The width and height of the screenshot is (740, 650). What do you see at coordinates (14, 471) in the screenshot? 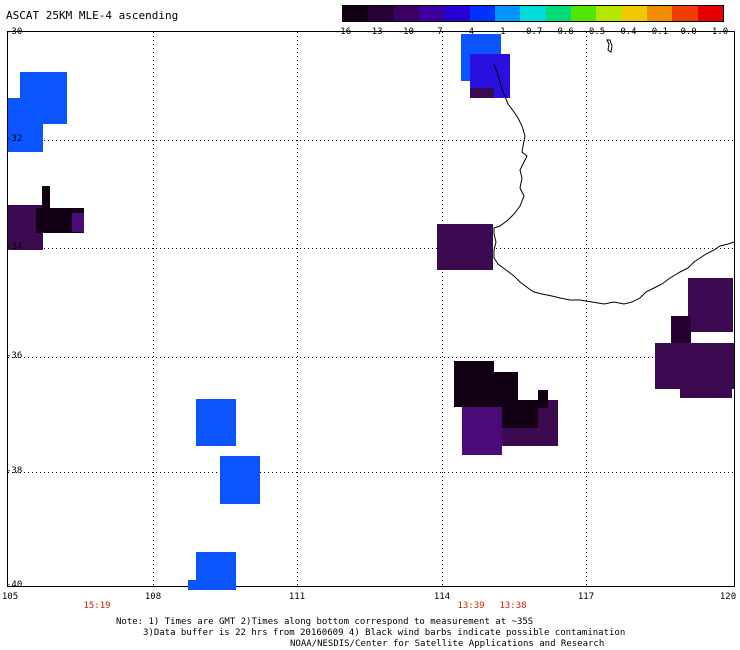
I see `lat-label: -38` at bounding box center [14, 471].